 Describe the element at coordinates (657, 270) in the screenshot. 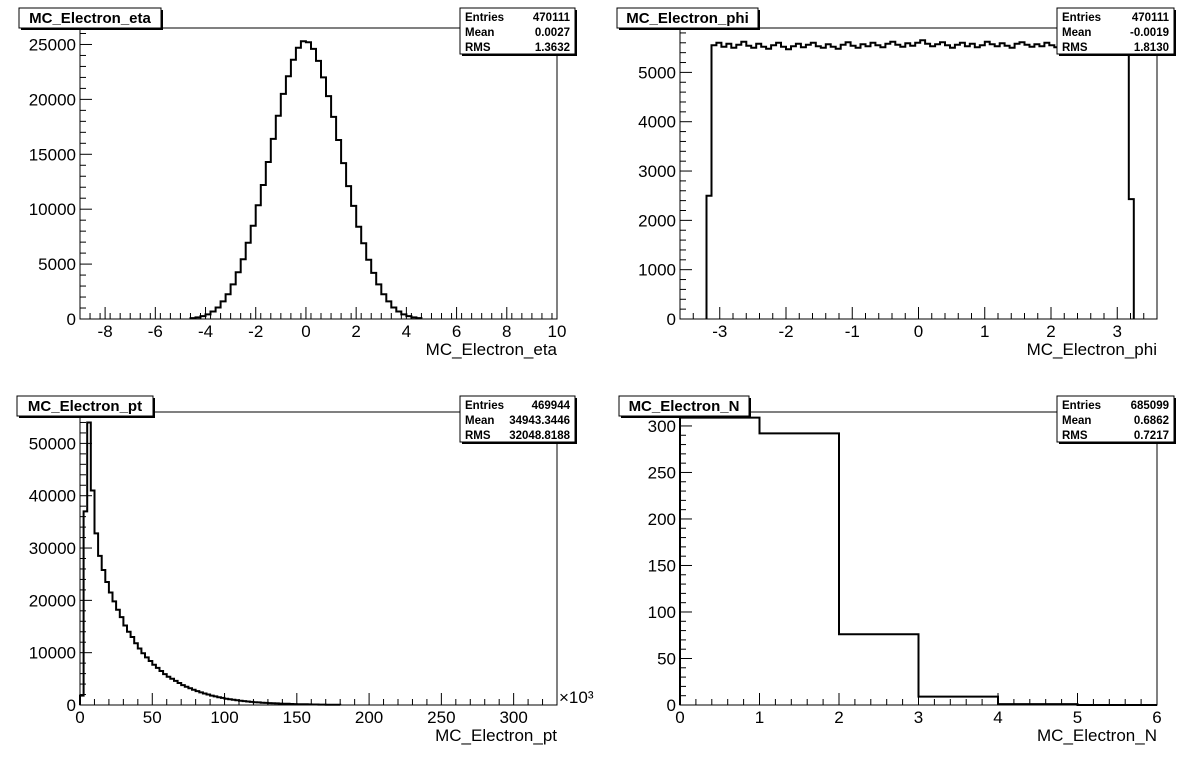

I see `y-tick-label: 1000` at that location.